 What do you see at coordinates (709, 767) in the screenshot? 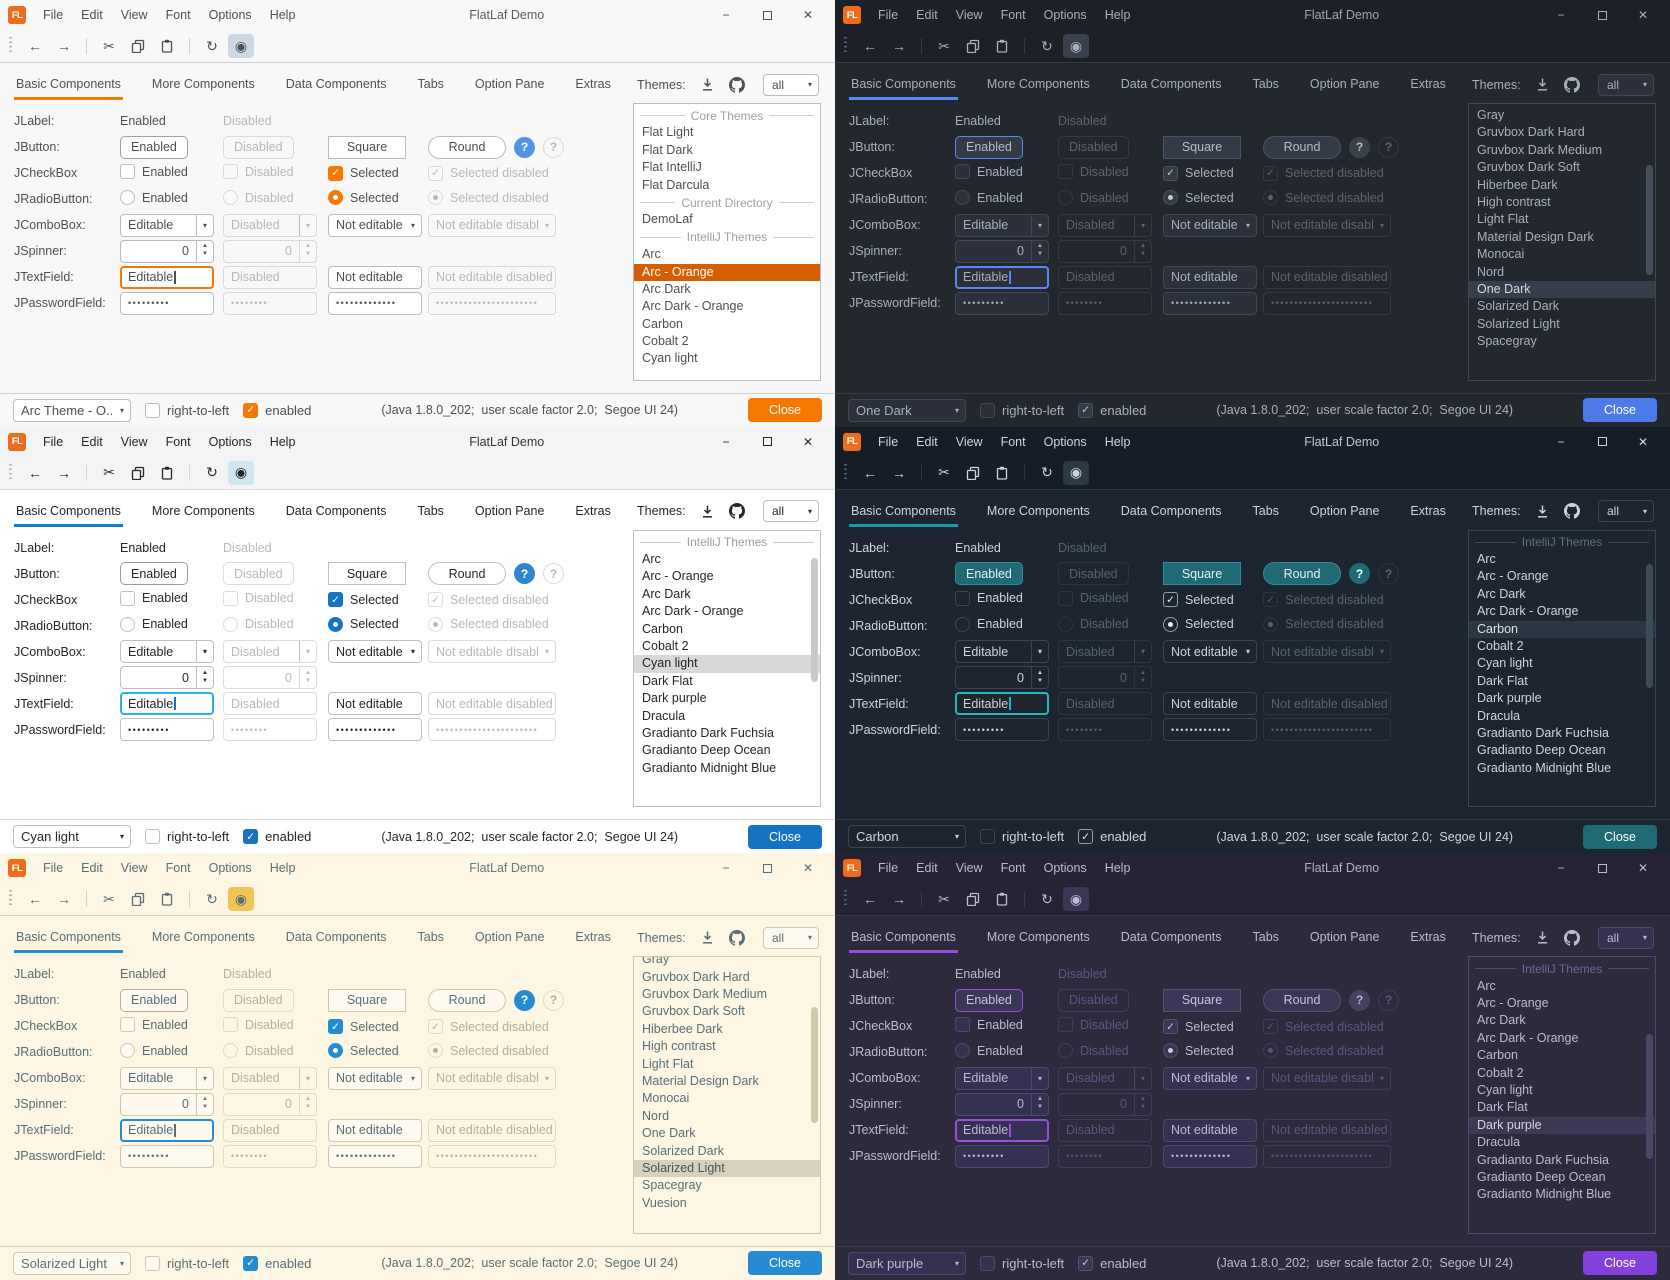
I see `theme-list-item-gradianto-midnight-blue: Gradianto Midnight Blue` at bounding box center [709, 767].